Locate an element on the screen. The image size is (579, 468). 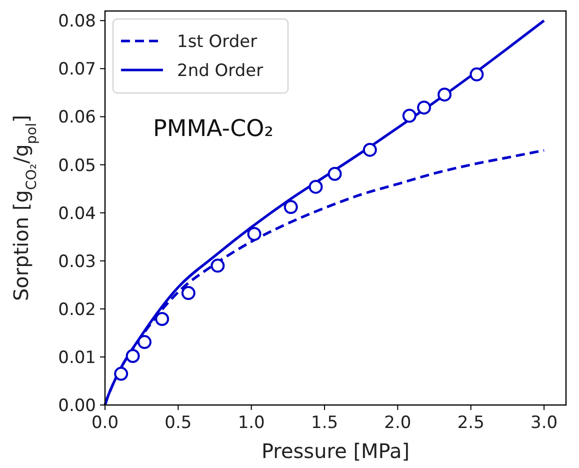
x-tick-label: 0.5 is located at coordinates (178, 423).